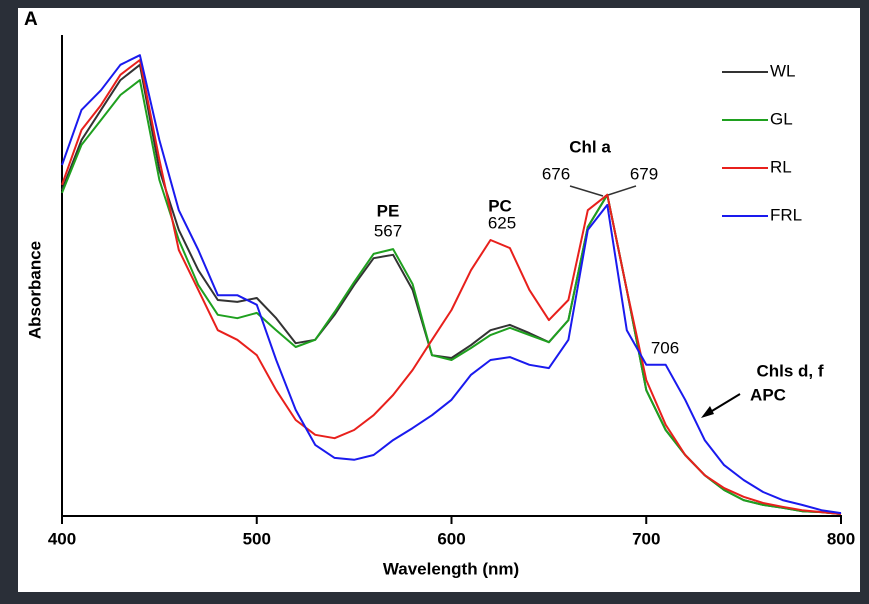 Image resolution: width=869 pixels, height=604 pixels. I want to click on legend-label: GL, so click(781, 118).